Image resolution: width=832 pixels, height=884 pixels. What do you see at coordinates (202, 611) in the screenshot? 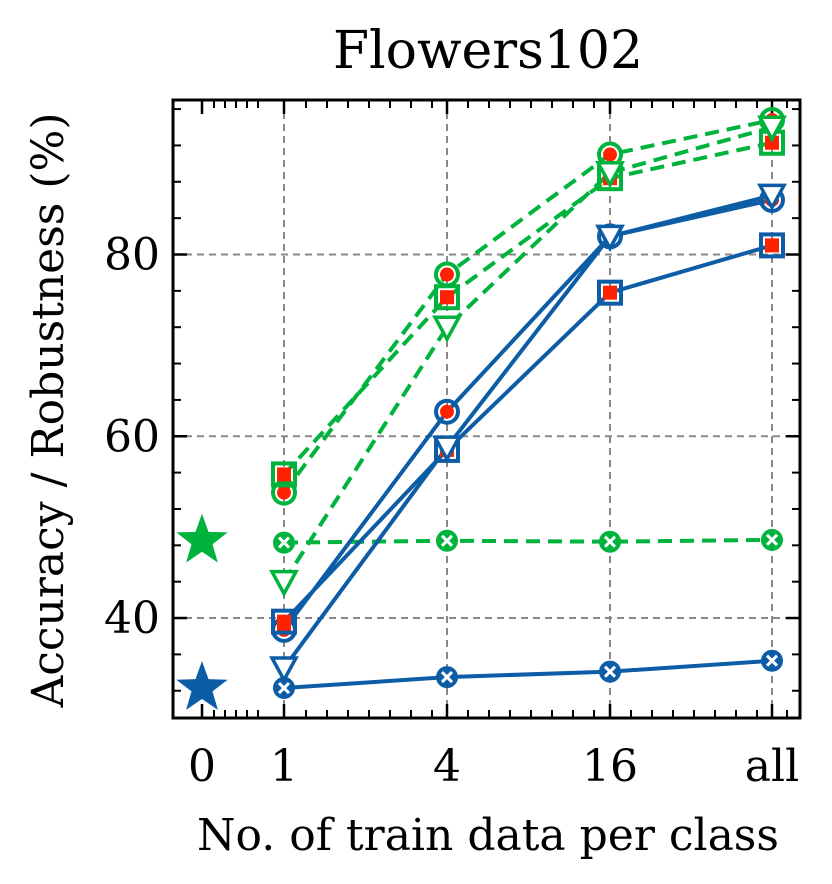
I see `zero-shot-stars` at bounding box center [202, 611].